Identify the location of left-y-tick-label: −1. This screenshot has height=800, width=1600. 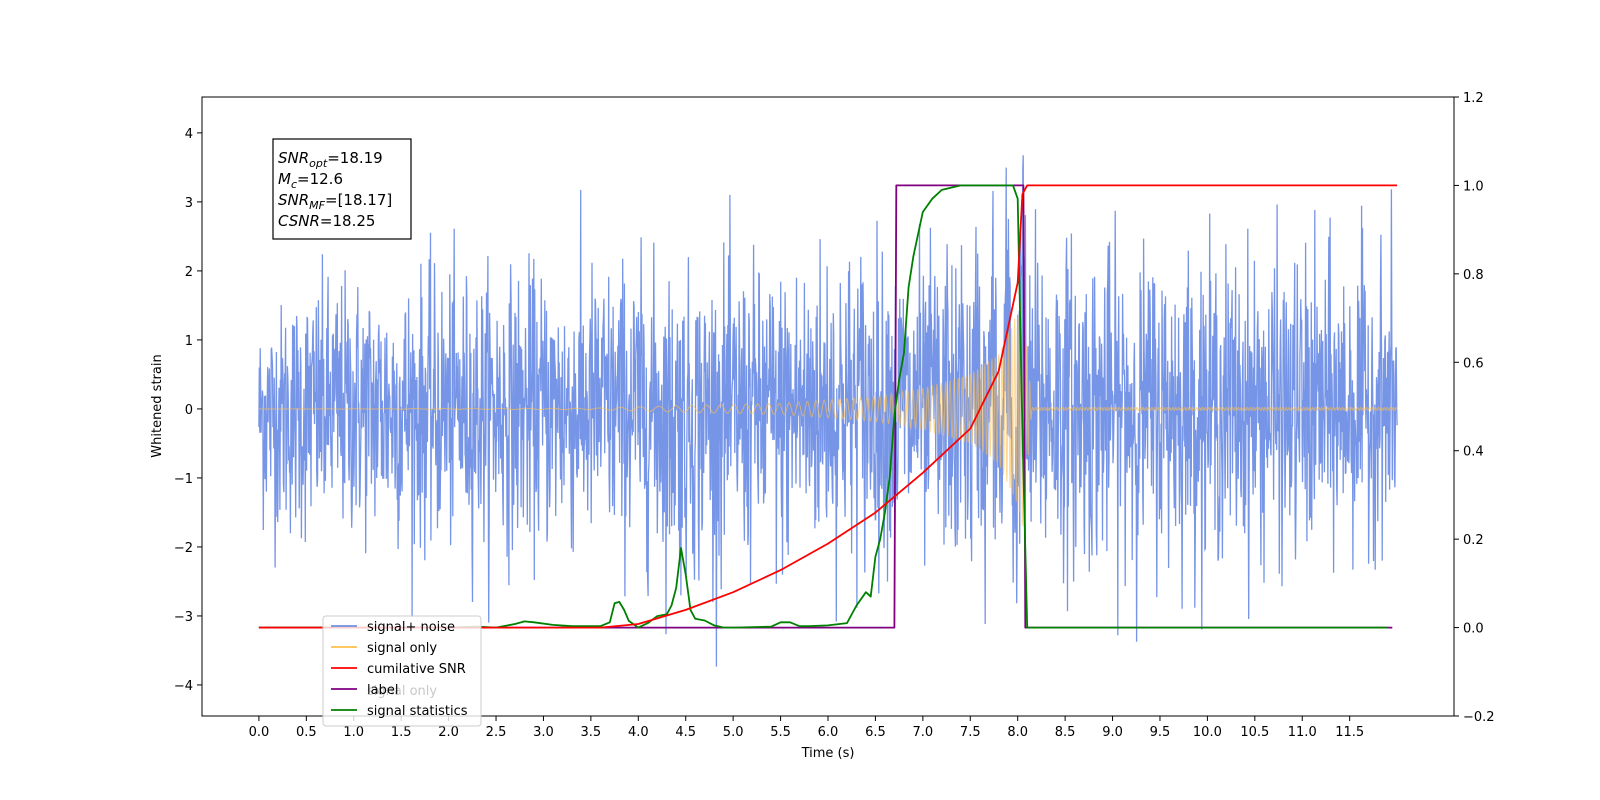
(183, 479).